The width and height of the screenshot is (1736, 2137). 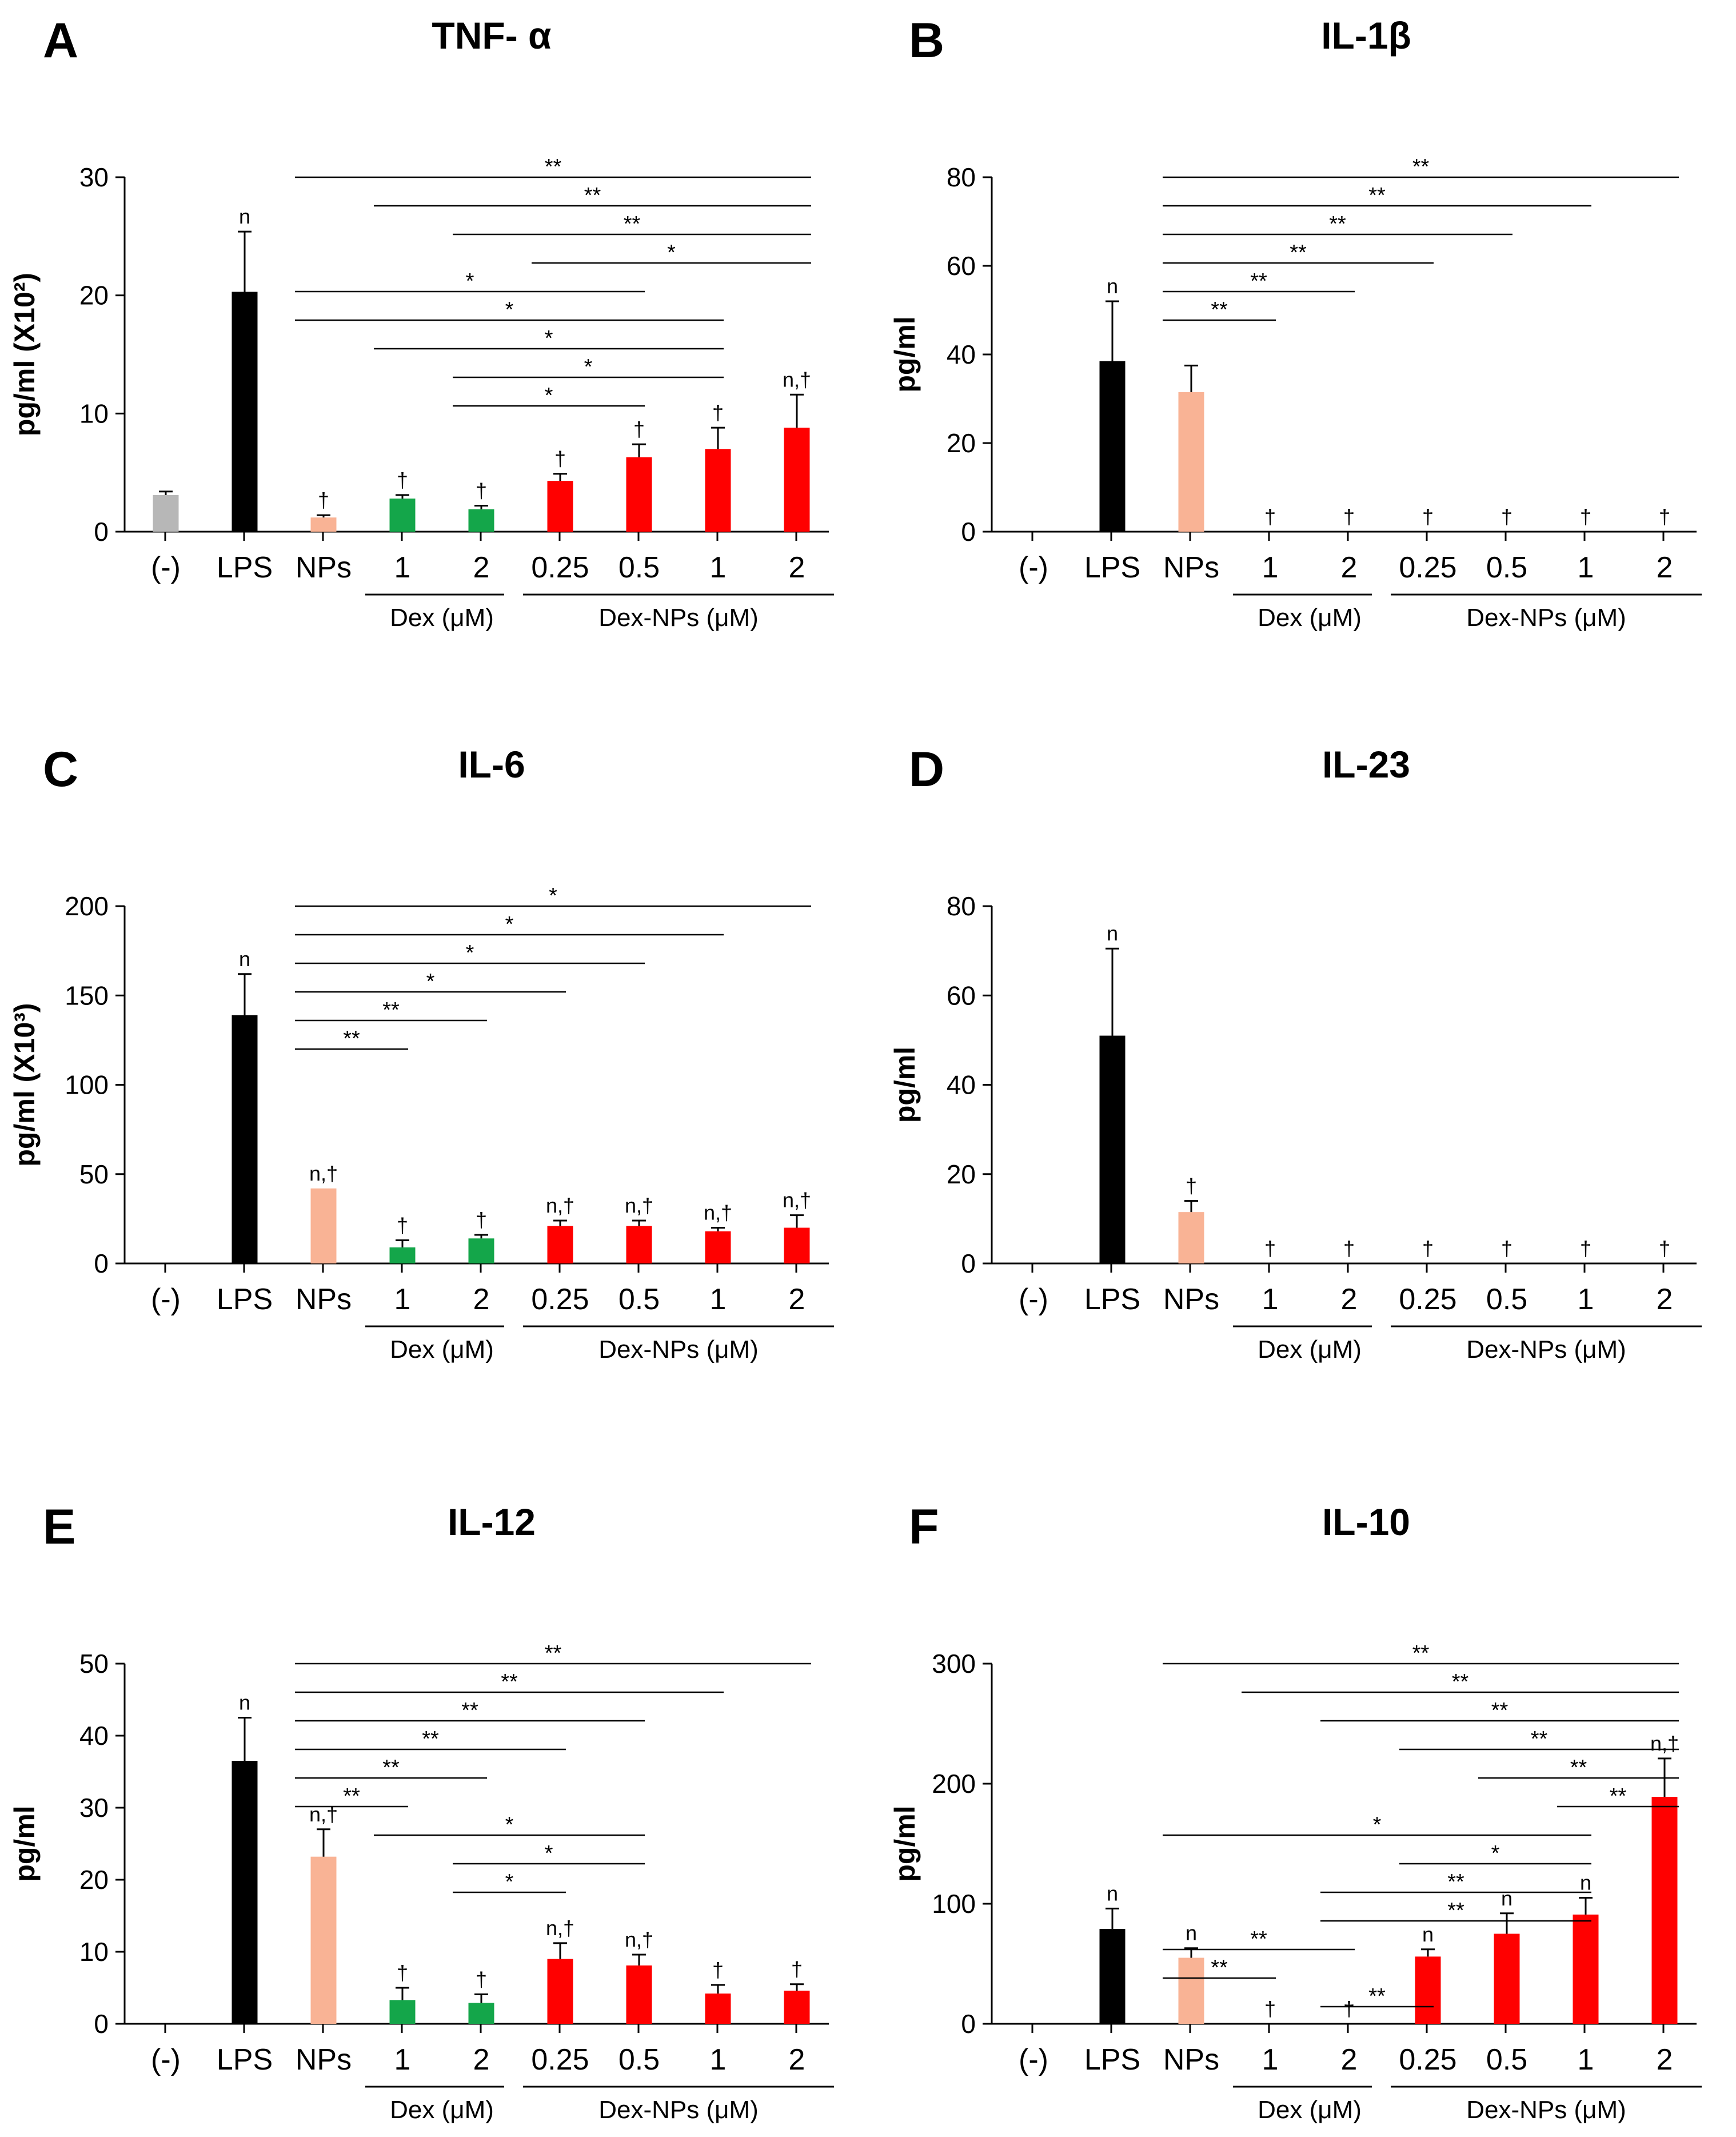 What do you see at coordinates (87, 906) in the screenshot?
I see `y-tick-label: 200` at bounding box center [87, 906].